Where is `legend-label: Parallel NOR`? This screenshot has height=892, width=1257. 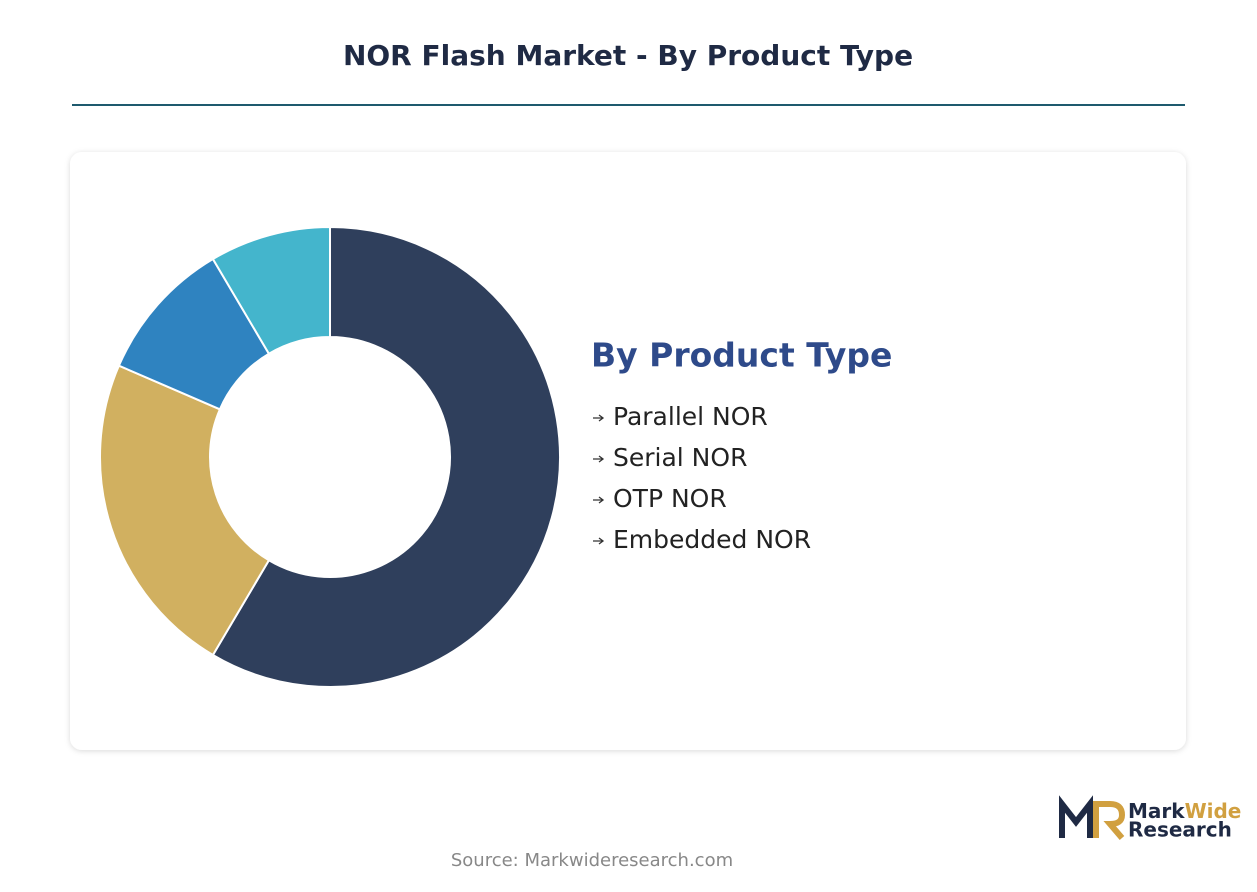 legend-label: Parallel NOR is located at coordinates (690, 416).